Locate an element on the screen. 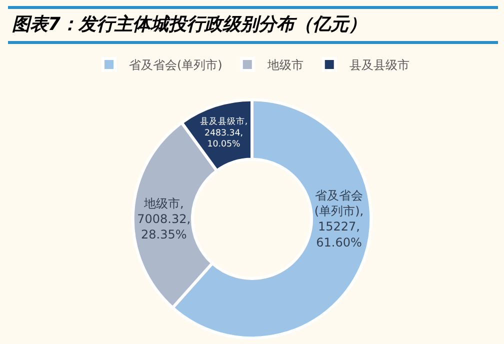 The image size is (504, 344). chart-title: 图表7：发行主体城投行政级别分布（亿元） is located at coordinates (189, 24).